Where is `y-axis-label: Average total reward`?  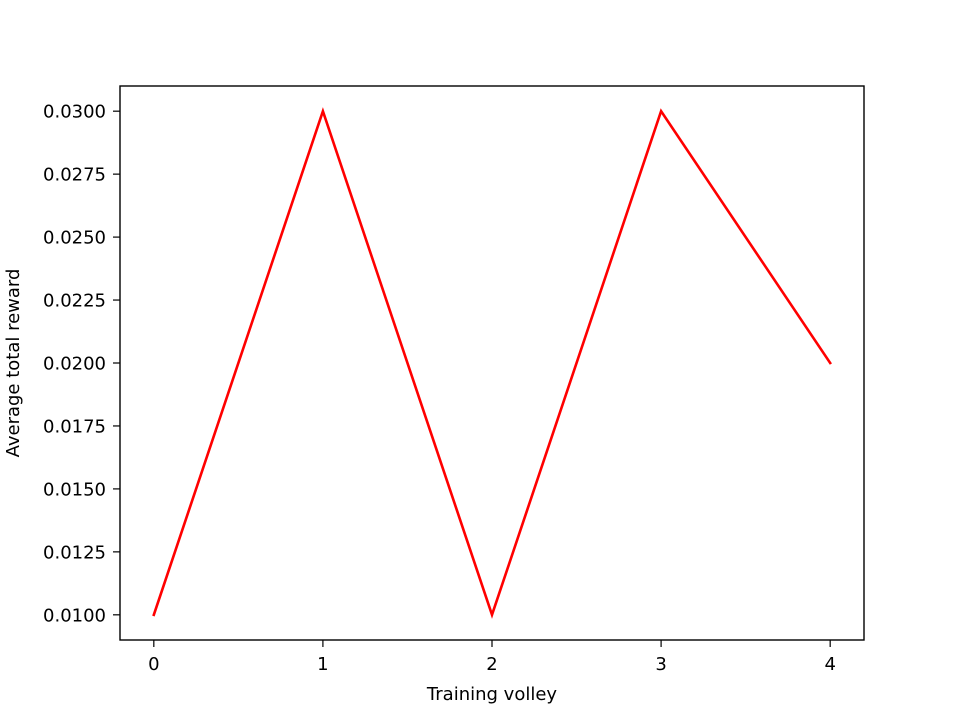
y-axis-label: Average total reward is located at coordinates (13, 363).